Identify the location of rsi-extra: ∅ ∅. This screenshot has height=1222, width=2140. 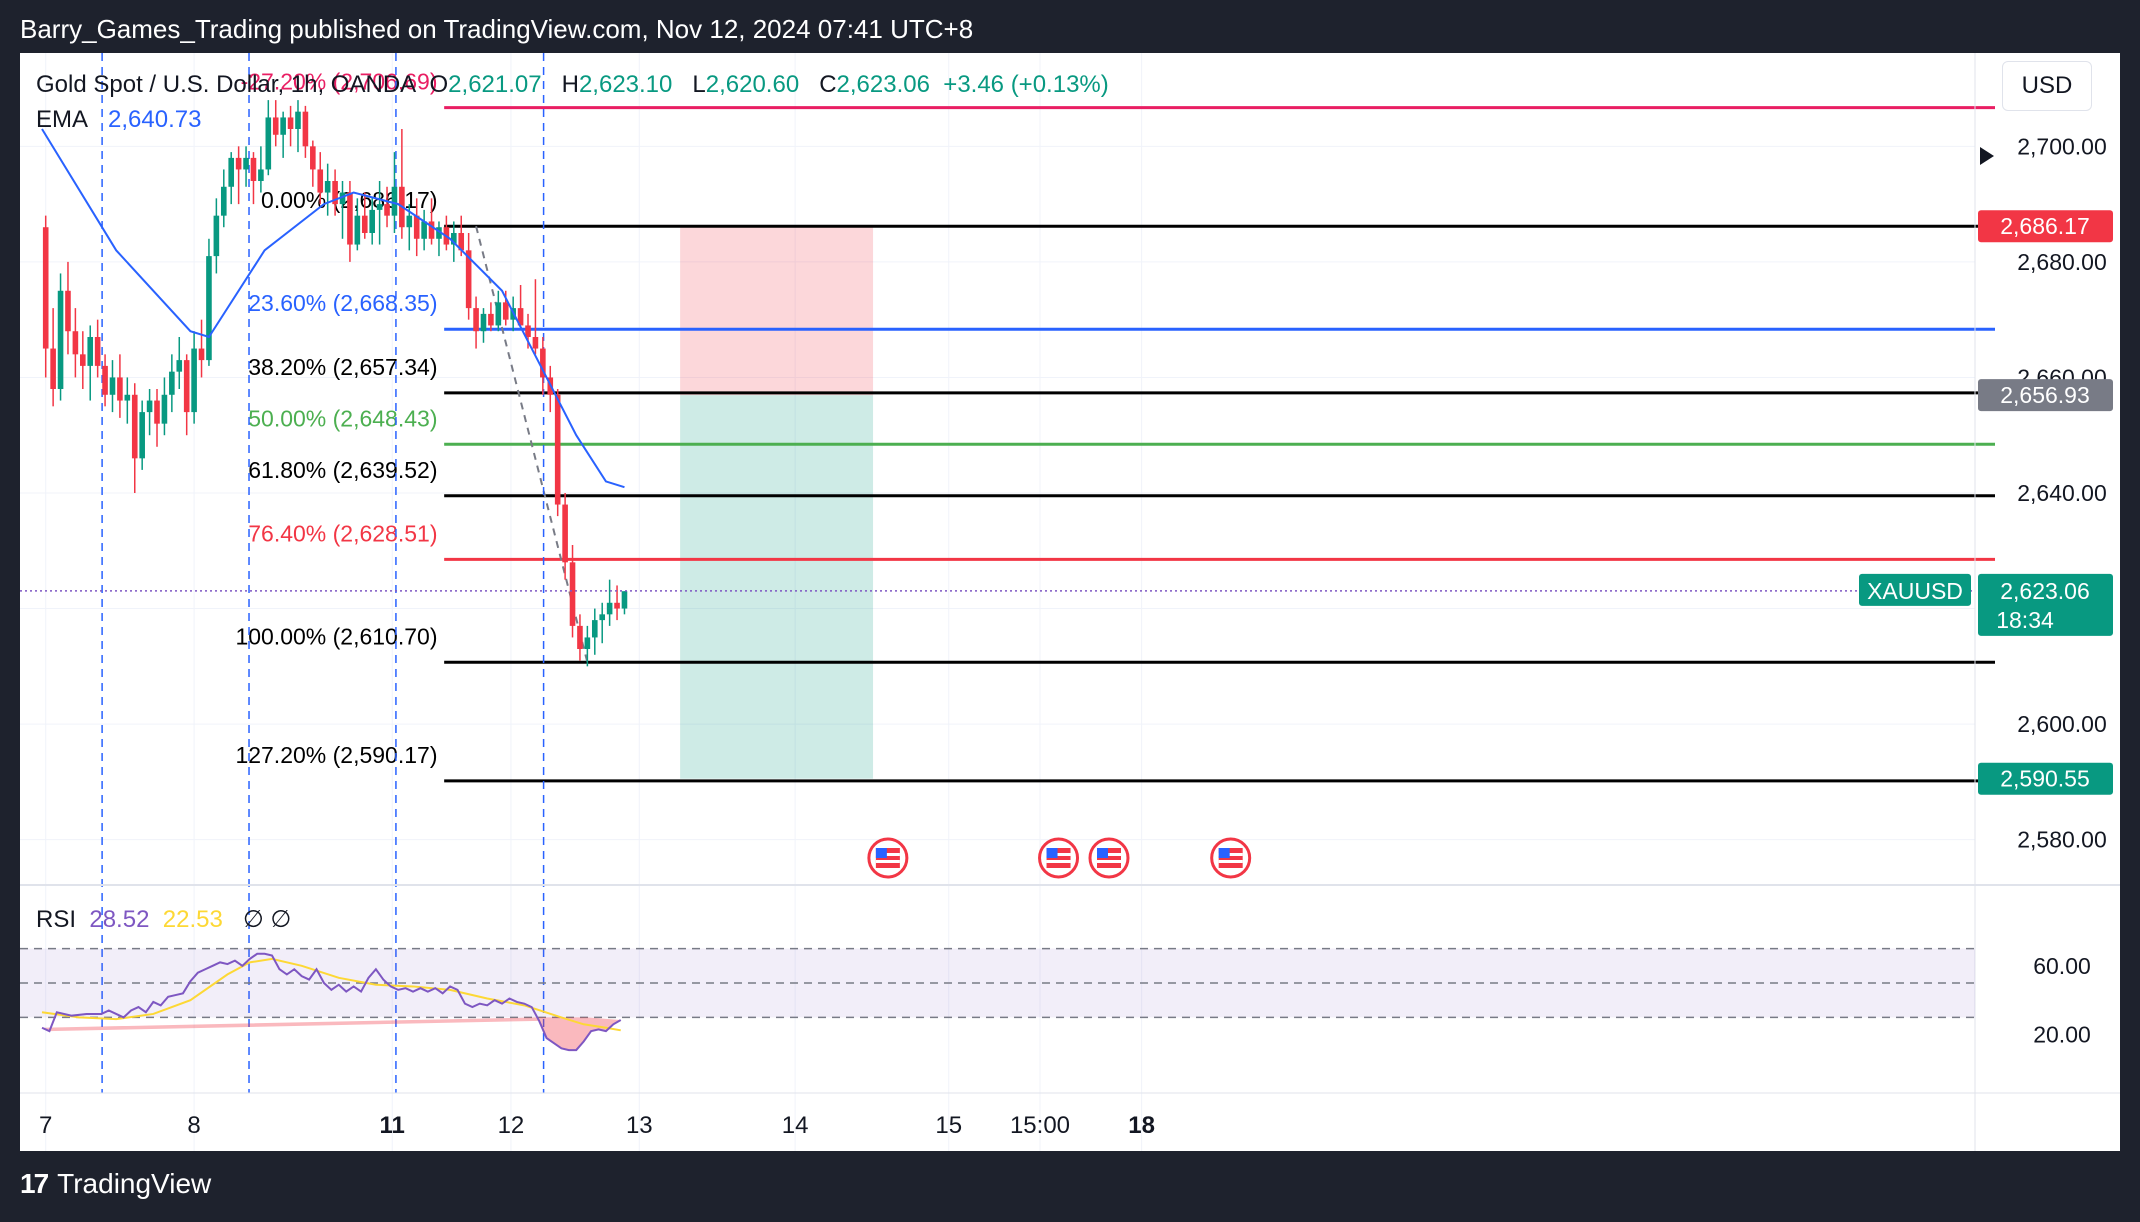
(267, 919).